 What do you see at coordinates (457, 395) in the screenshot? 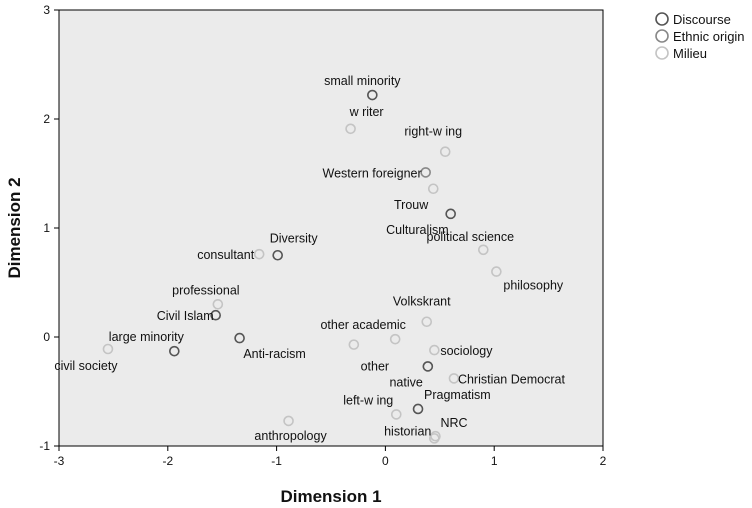
I see `point-label: Pragmatism` at bounding box center [457, 395].